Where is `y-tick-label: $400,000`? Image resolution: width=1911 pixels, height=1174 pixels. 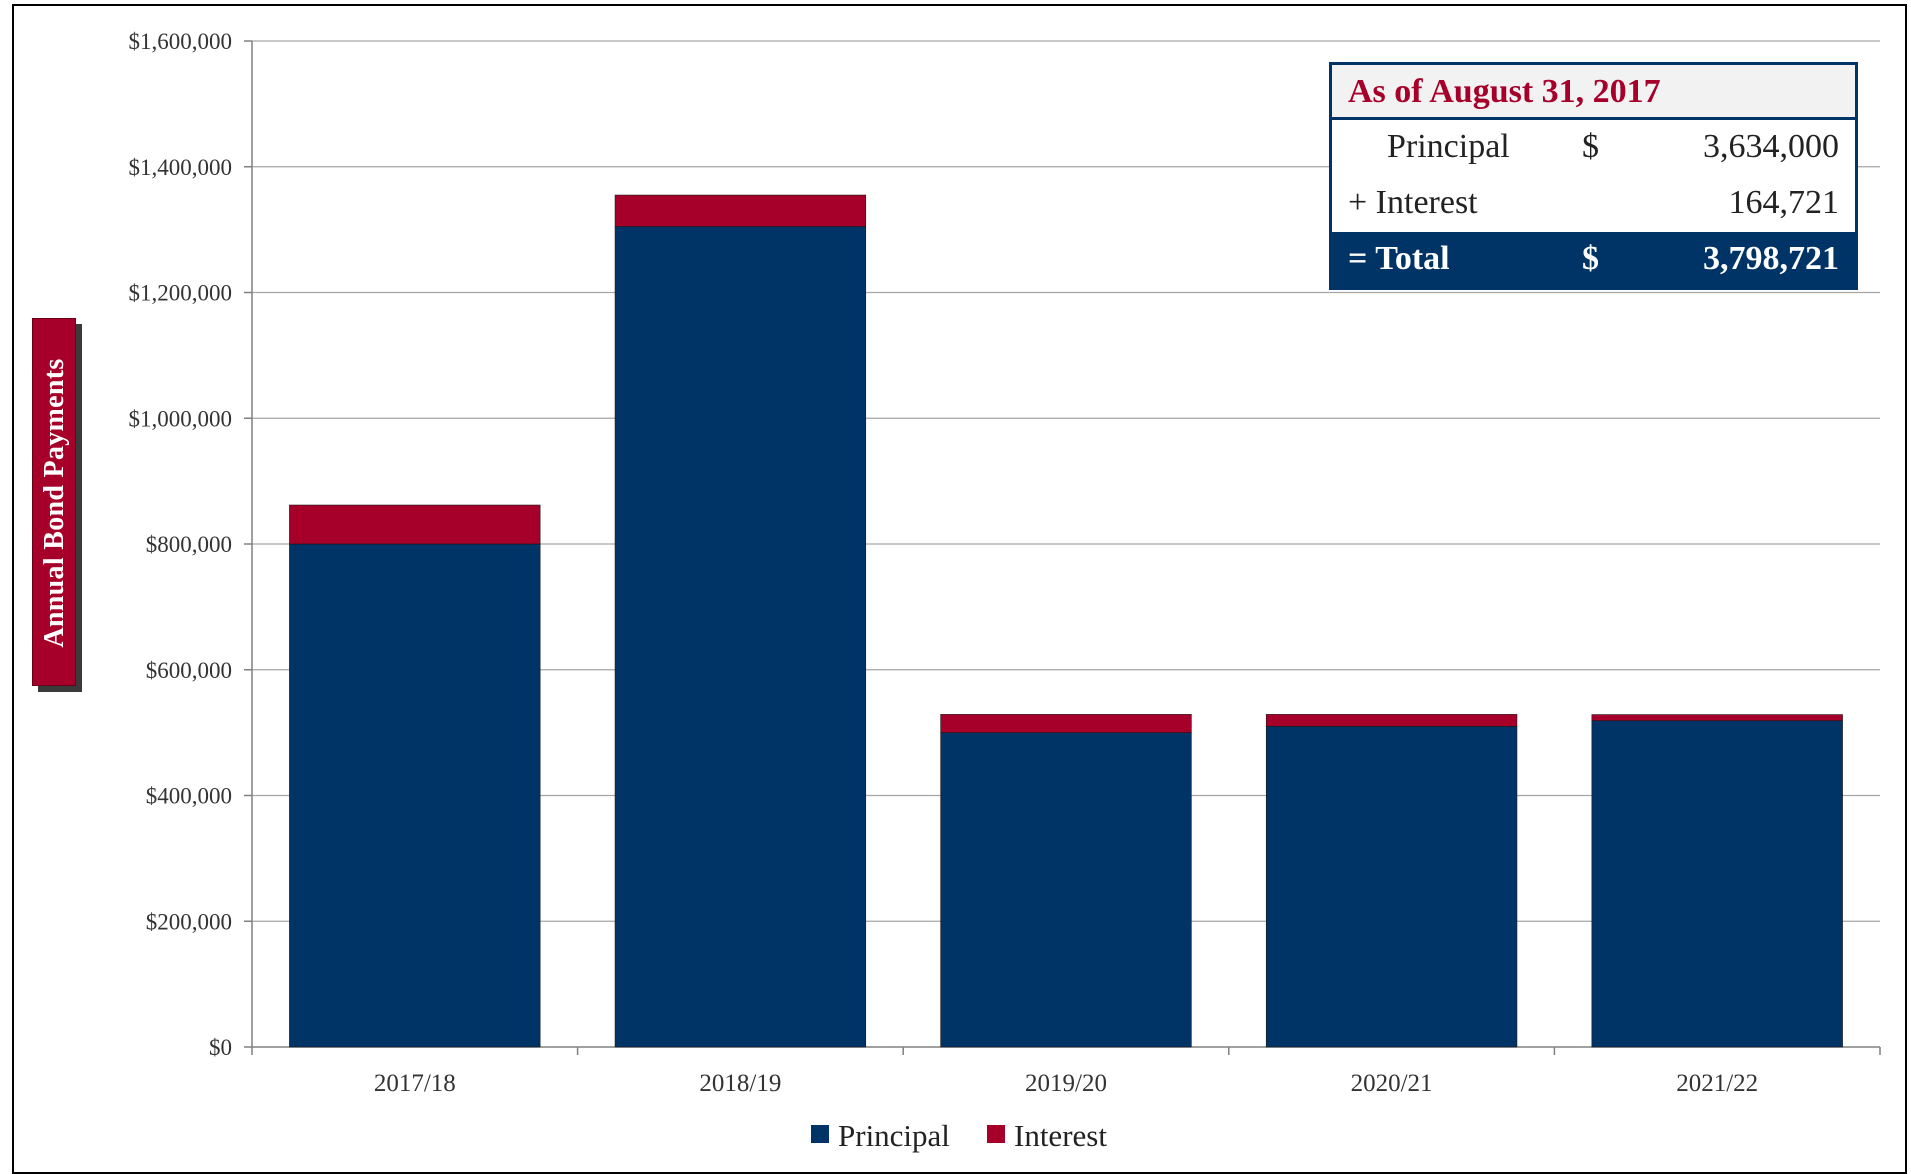
y-tick-label: $400,000 is located at coordinates (189, 796).